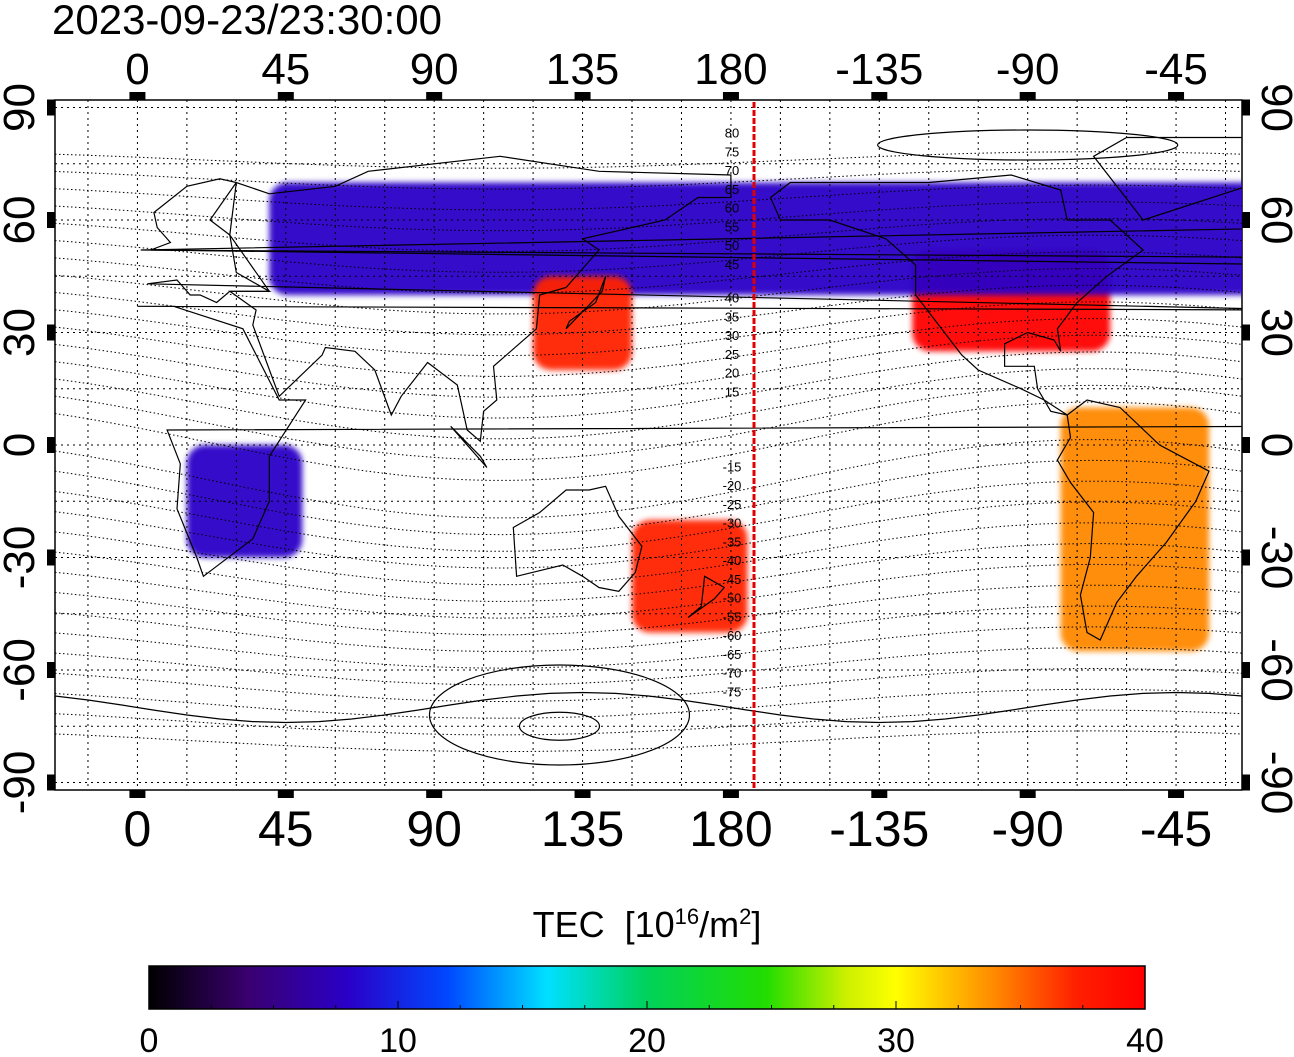 This screenshot has width=1294, height=1057. What do you see at coordinates (732, 466) in the screenshot?
I see `mag-lat-label: -15` at bounding box center [732, 466].